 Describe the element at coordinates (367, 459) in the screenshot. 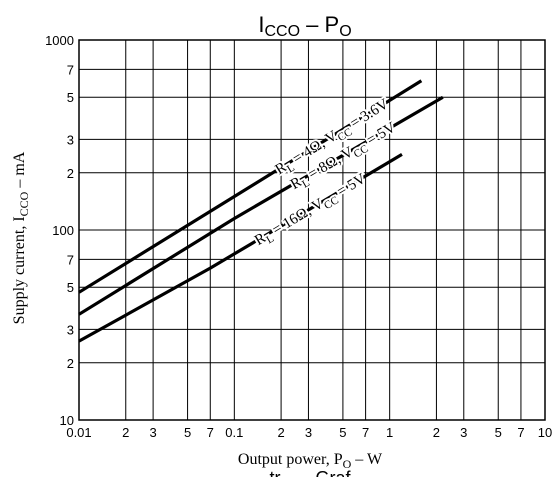

I see `x-axis-label-unit: – W` at that location.